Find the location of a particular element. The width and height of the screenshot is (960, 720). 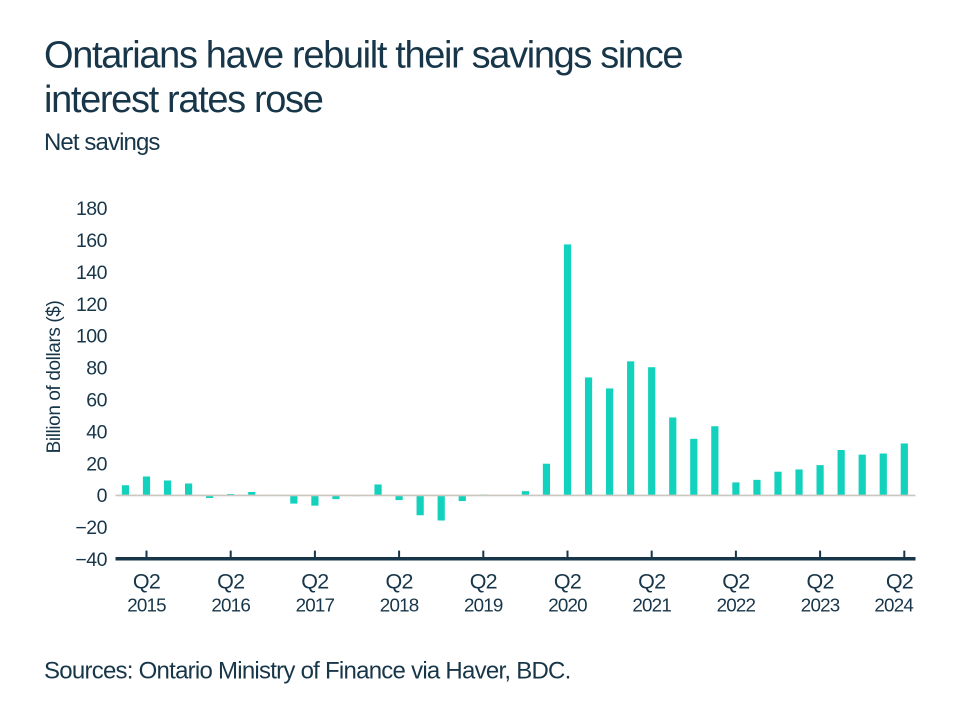

svg-text: 2022 is located at coordinates (736, 605).